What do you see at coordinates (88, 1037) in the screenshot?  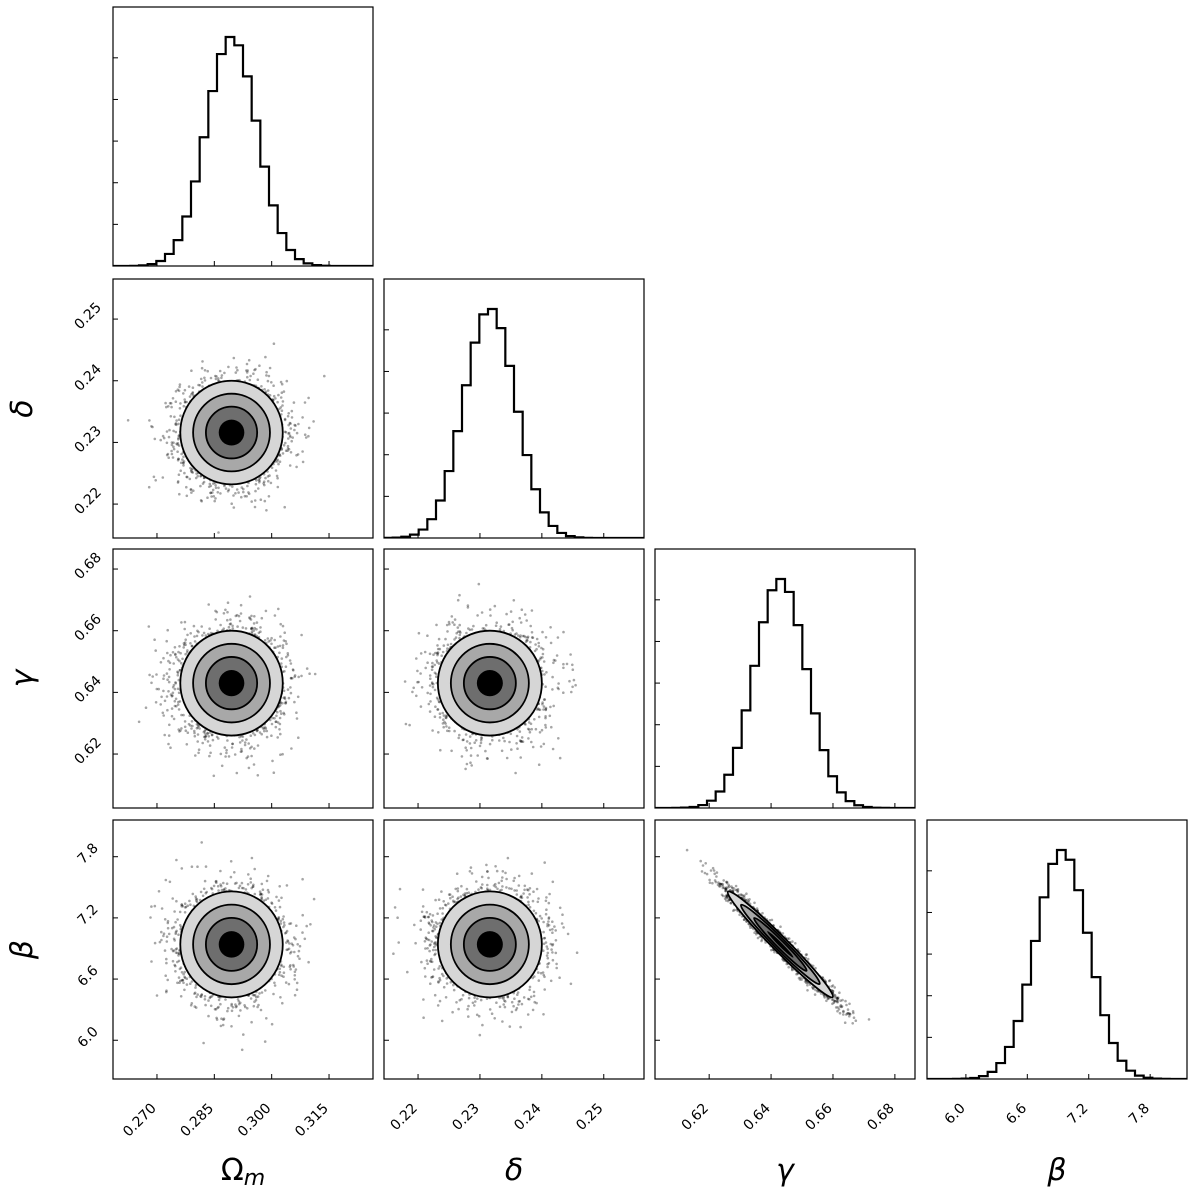 I see `y-tick-label: 6.0` at bounding box center [88, 1037].